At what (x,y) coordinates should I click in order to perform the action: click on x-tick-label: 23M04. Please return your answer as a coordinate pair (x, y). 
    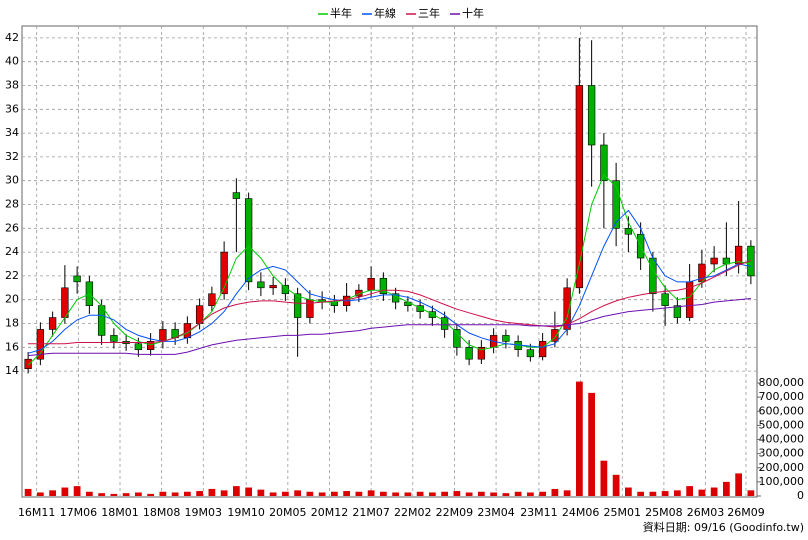
    Looking at the image, I should click on (496, 512).